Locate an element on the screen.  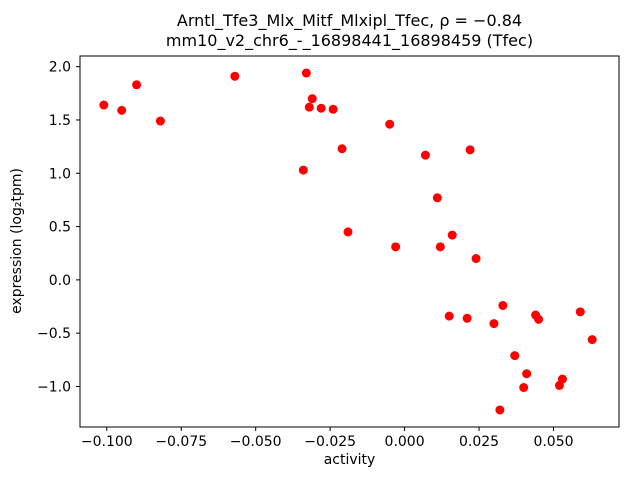
x-axis-label: activity is located at coordinates (349, 460).